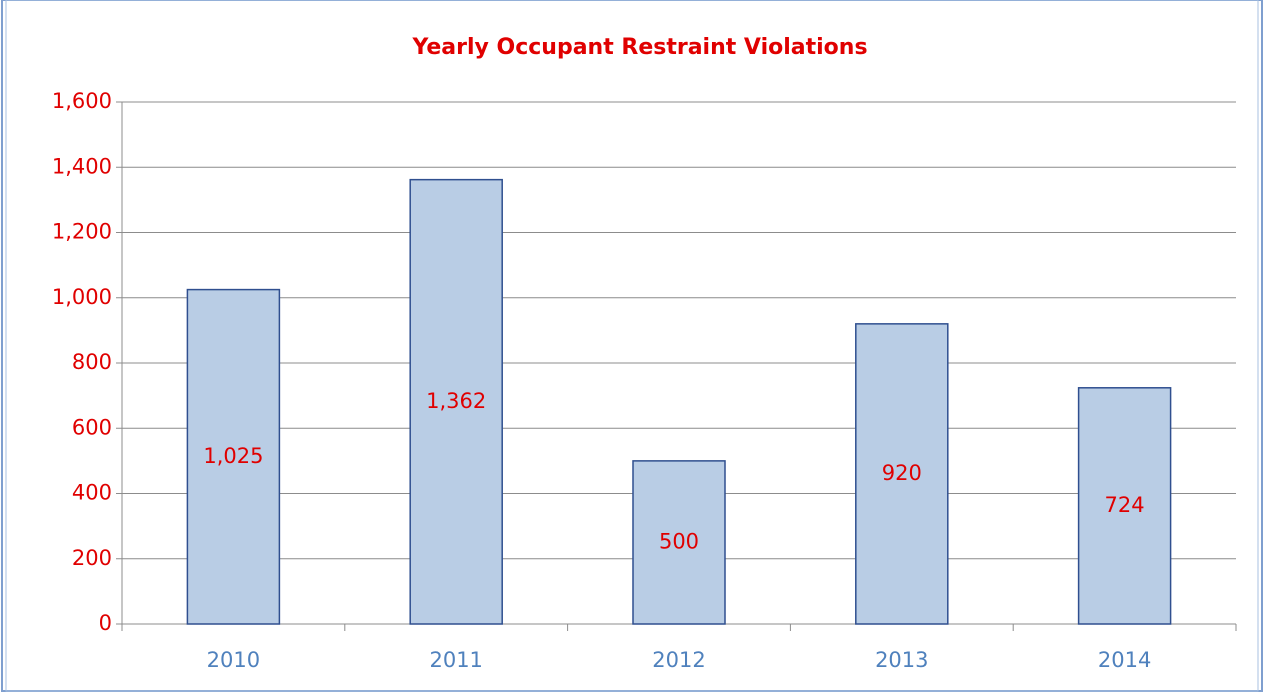  What do you see at coordinates (678, 660) in the screenshot?
I see `x-tick-label: 2012` at bounding box center [678, 660].